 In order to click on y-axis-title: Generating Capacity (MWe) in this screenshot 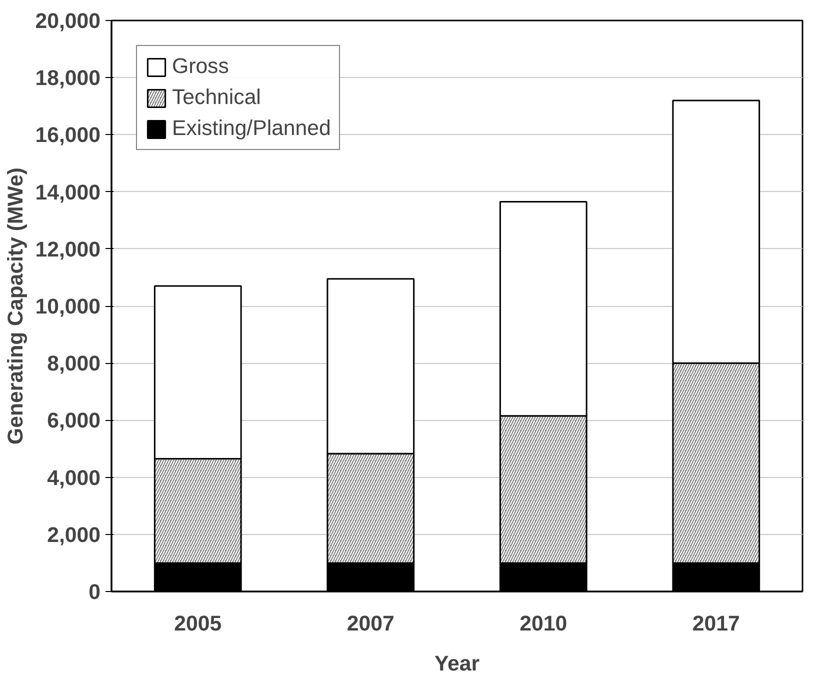, I will do `click(15, 306)`.